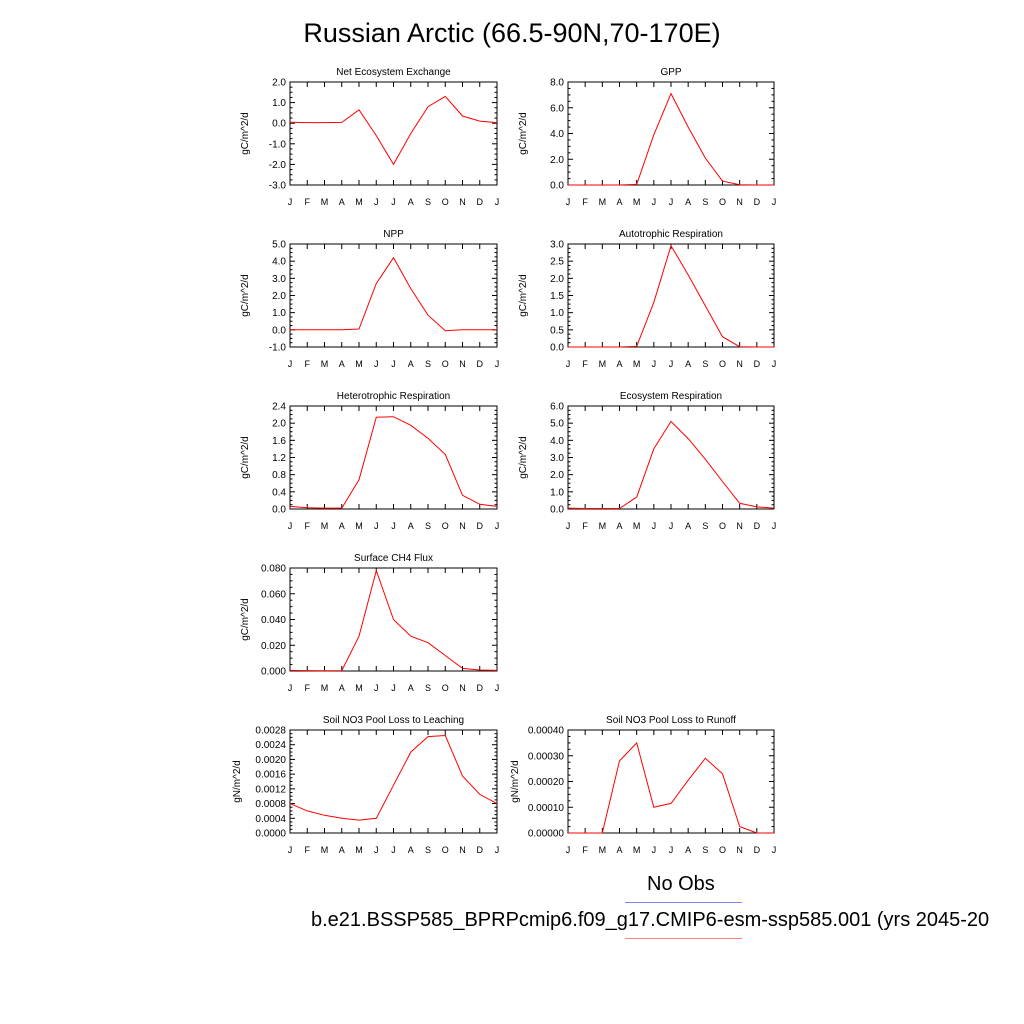 The height and width of the screenshot is (1024, 1024). What do you see at coordinates (515, 781) in the screenshot?
I see `y-axis-label: gN/m^2/d` at bounding box center [515, 781].